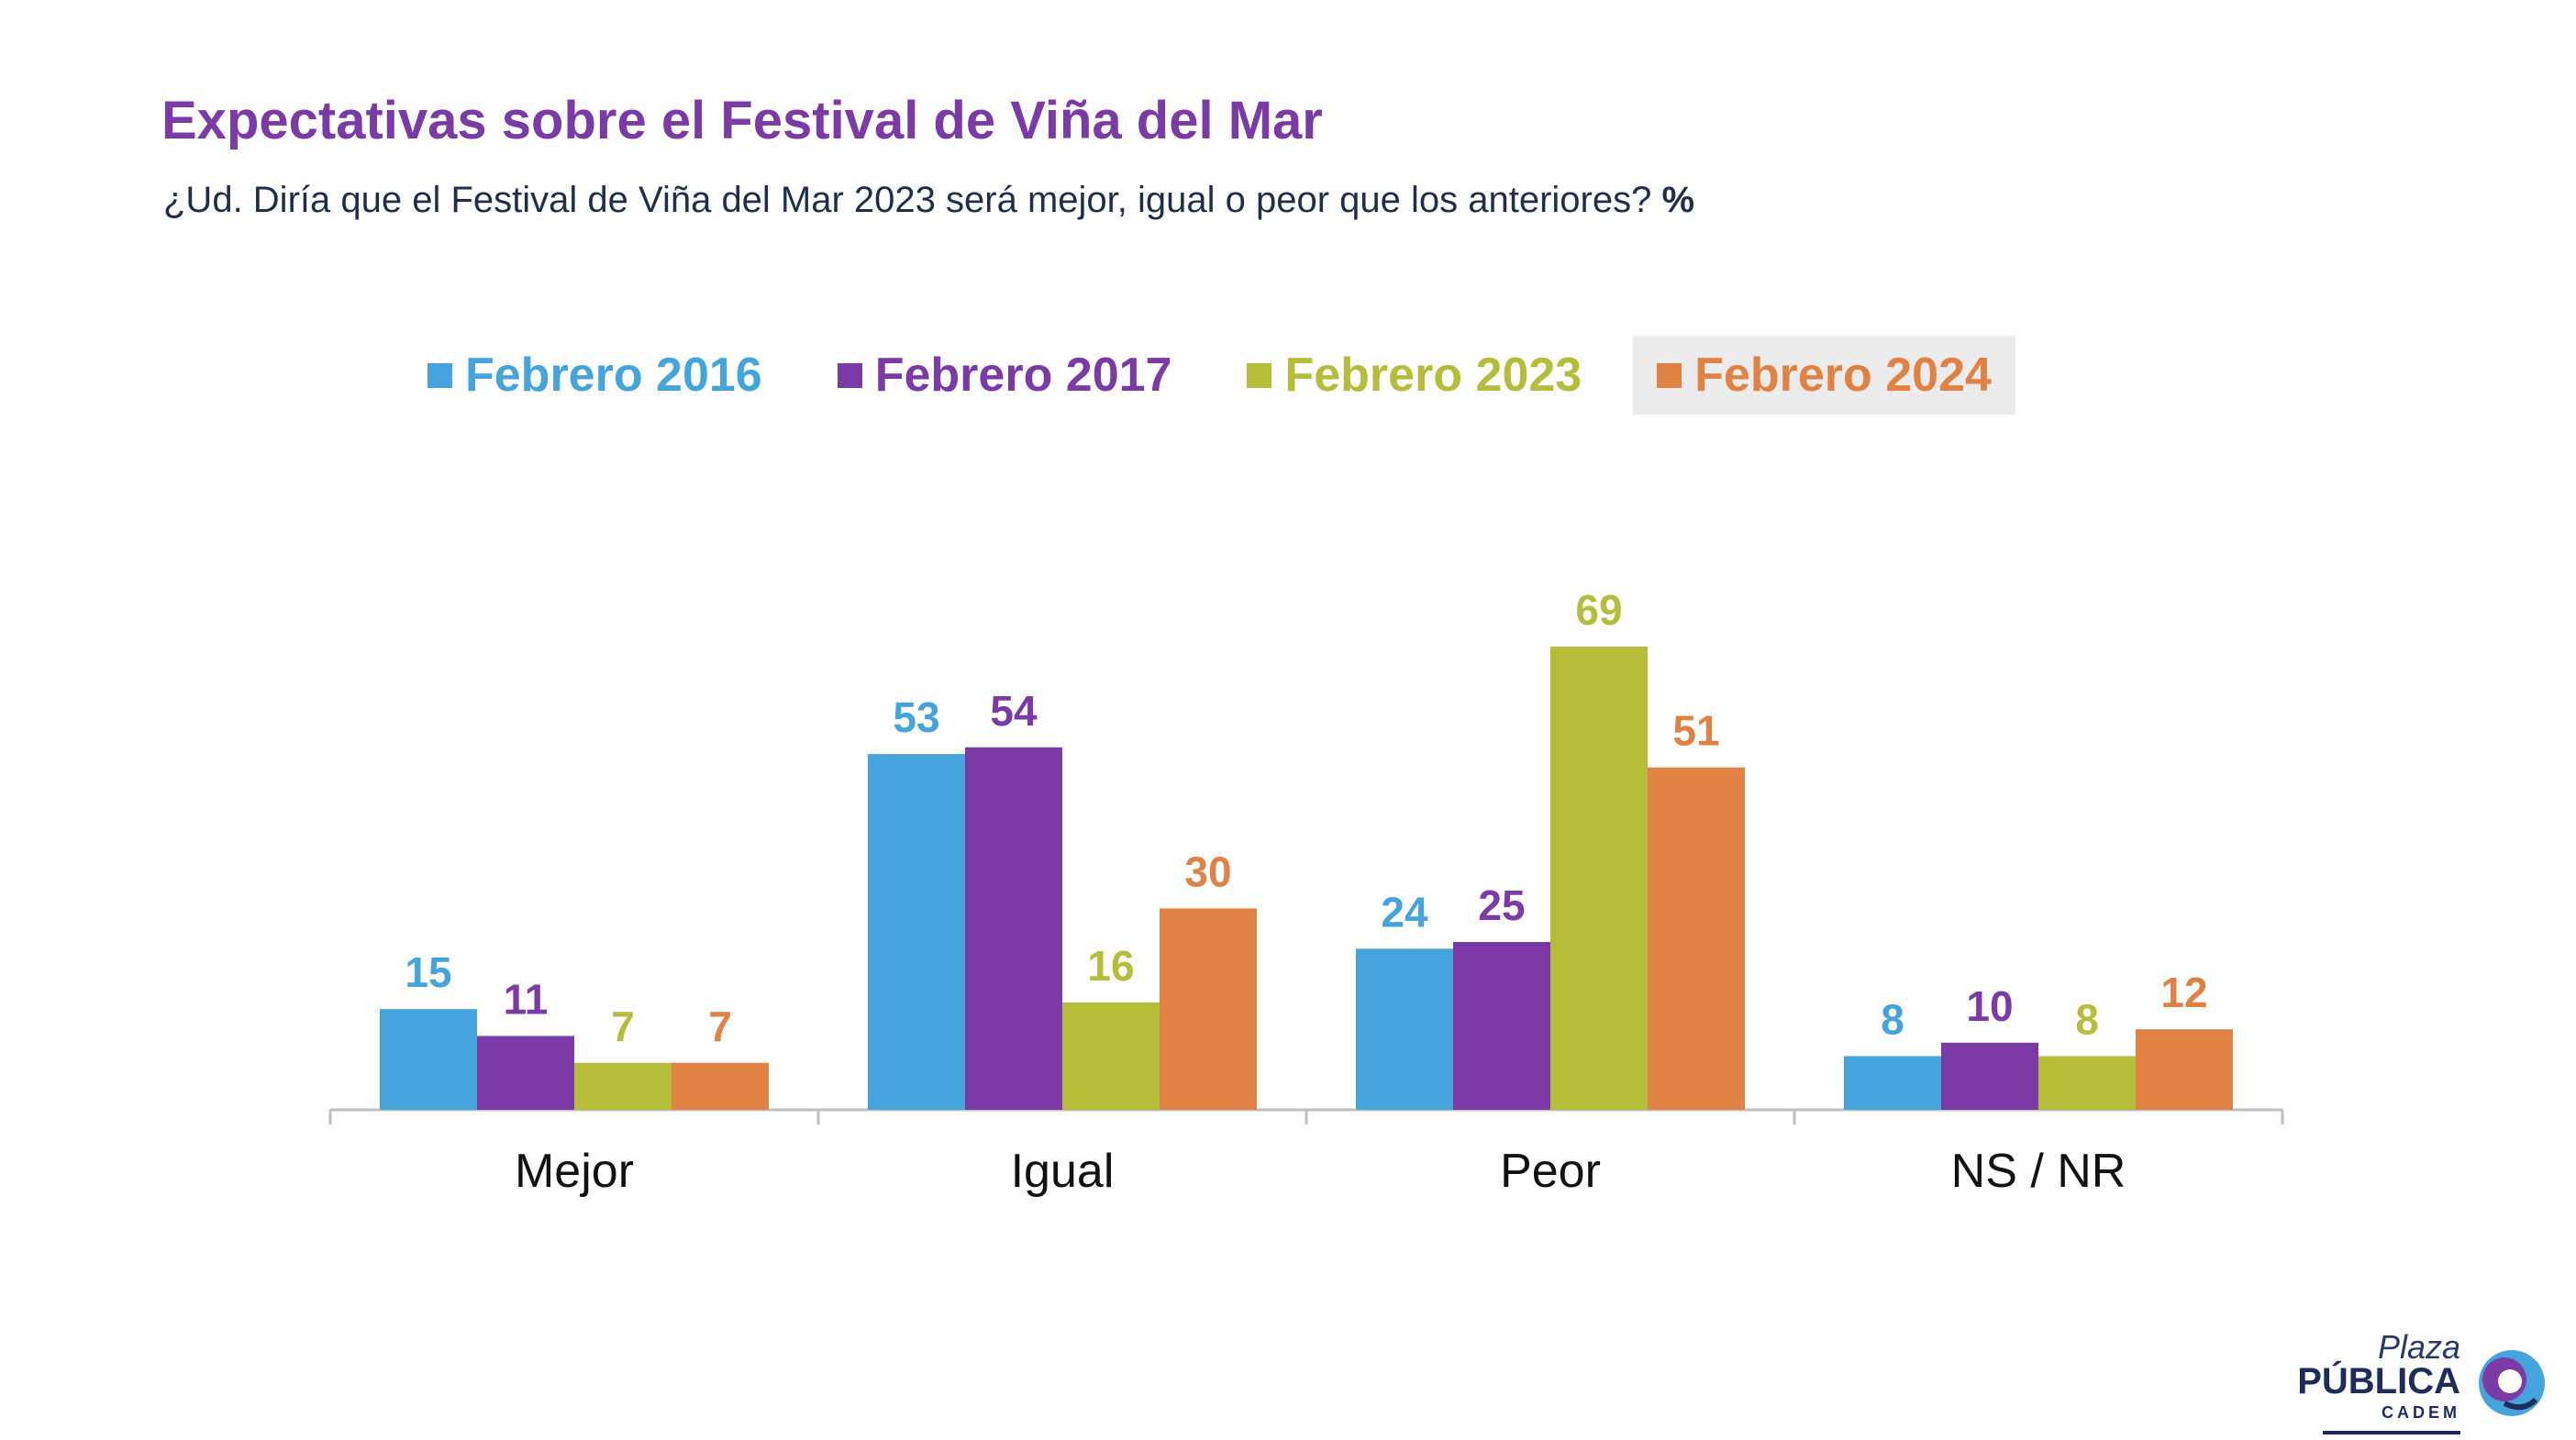 Image resolution: width=2576 pixels, height=1440 pixels. I want to click on legend-item-febrero-2016: Febrero 2016, so click(595, 375).